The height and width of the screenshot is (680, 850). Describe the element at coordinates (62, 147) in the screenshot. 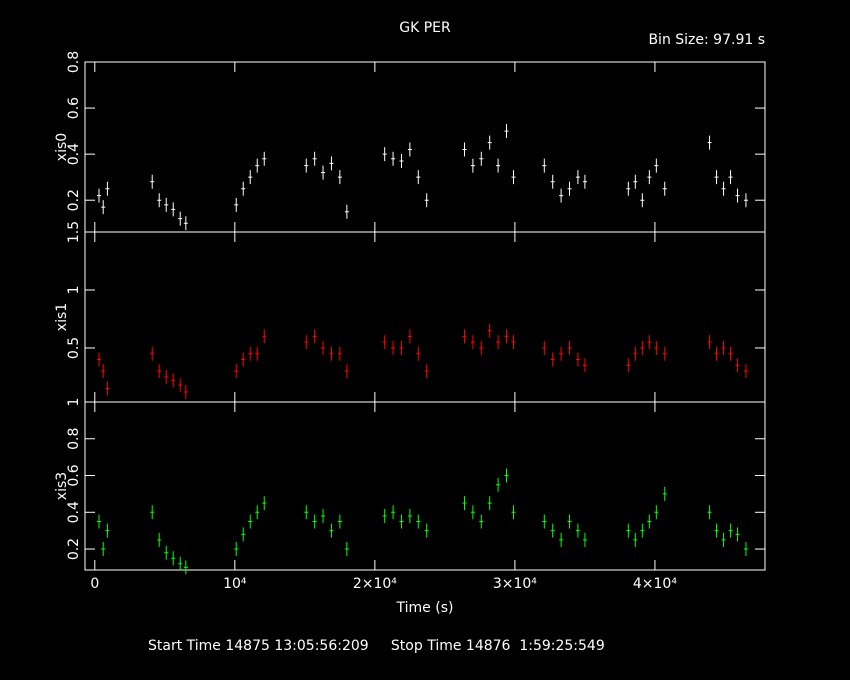

I see `y-axis-label: xis0` at that location.